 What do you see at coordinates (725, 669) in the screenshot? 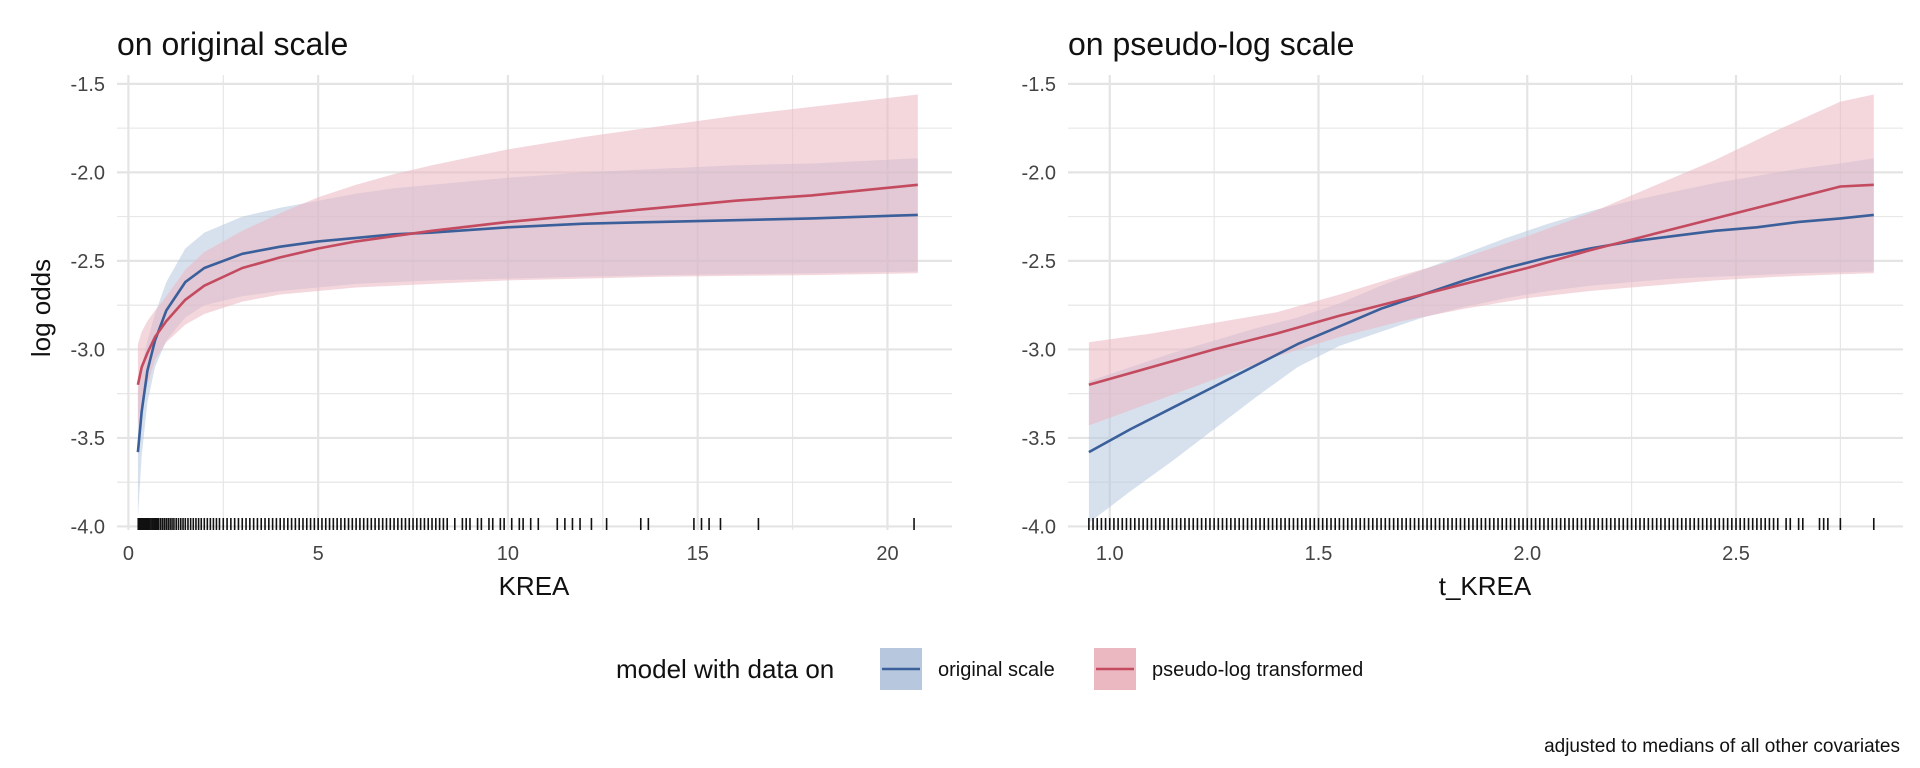
I see `legend-title: model with data on` at bounding box center [725, 669].